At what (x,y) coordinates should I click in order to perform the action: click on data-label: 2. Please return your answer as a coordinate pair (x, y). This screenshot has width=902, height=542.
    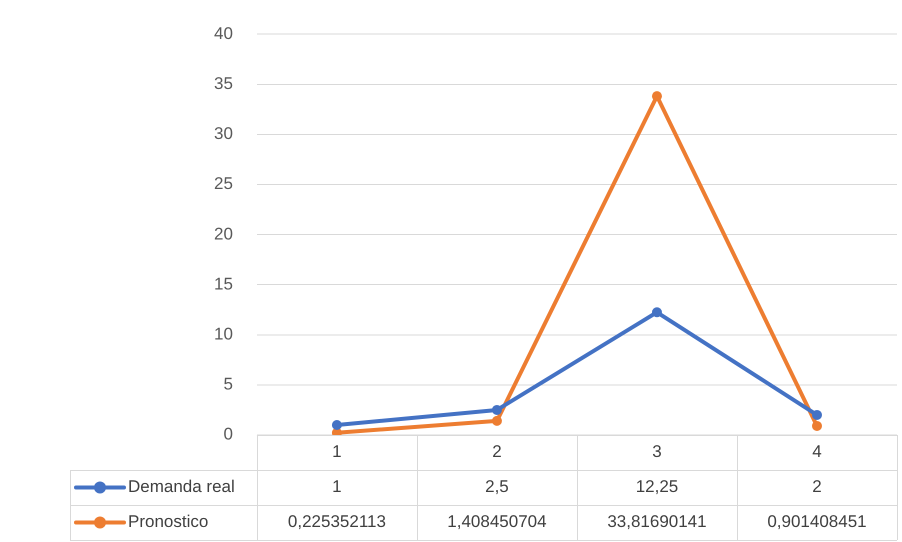
    Looking at the image, I should click on (817, 486).